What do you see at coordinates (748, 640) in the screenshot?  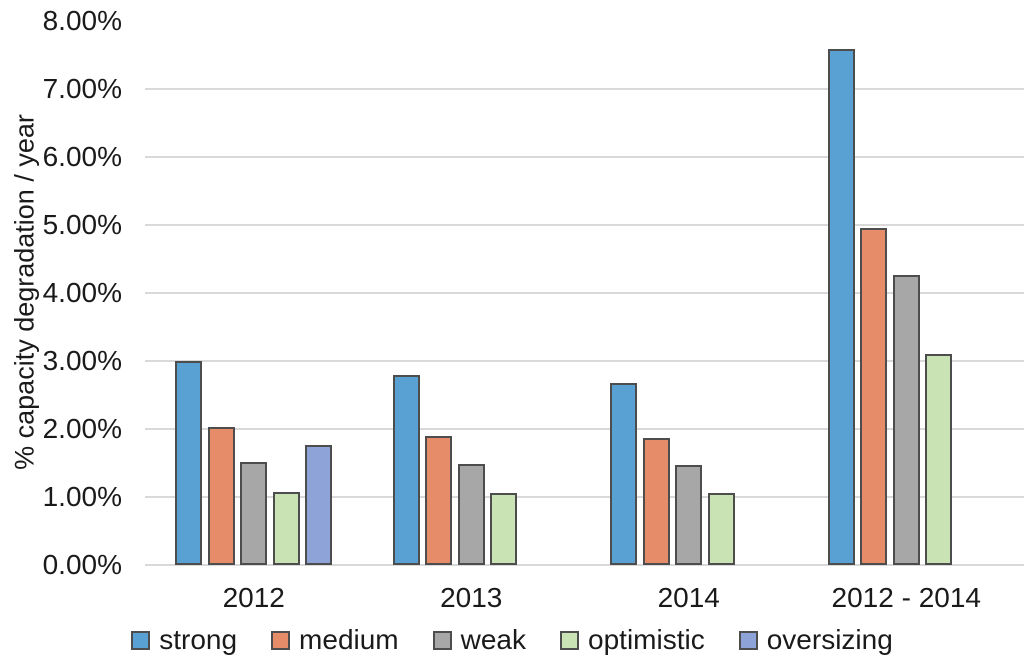 I see `legend-swatch-oversizing` at bounding box center [748, 640].